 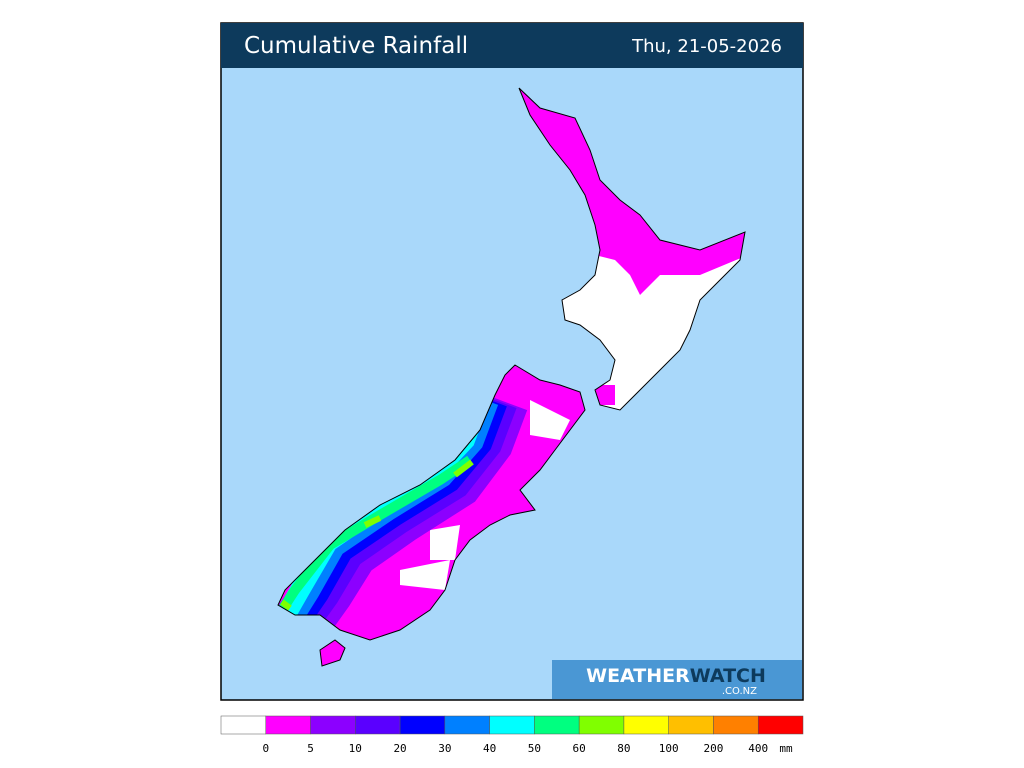 What do you see at coordinates (706, 46) in the screenshot?
I see `date: Thu, 21-05-2026` at bounding box center [706, 46].